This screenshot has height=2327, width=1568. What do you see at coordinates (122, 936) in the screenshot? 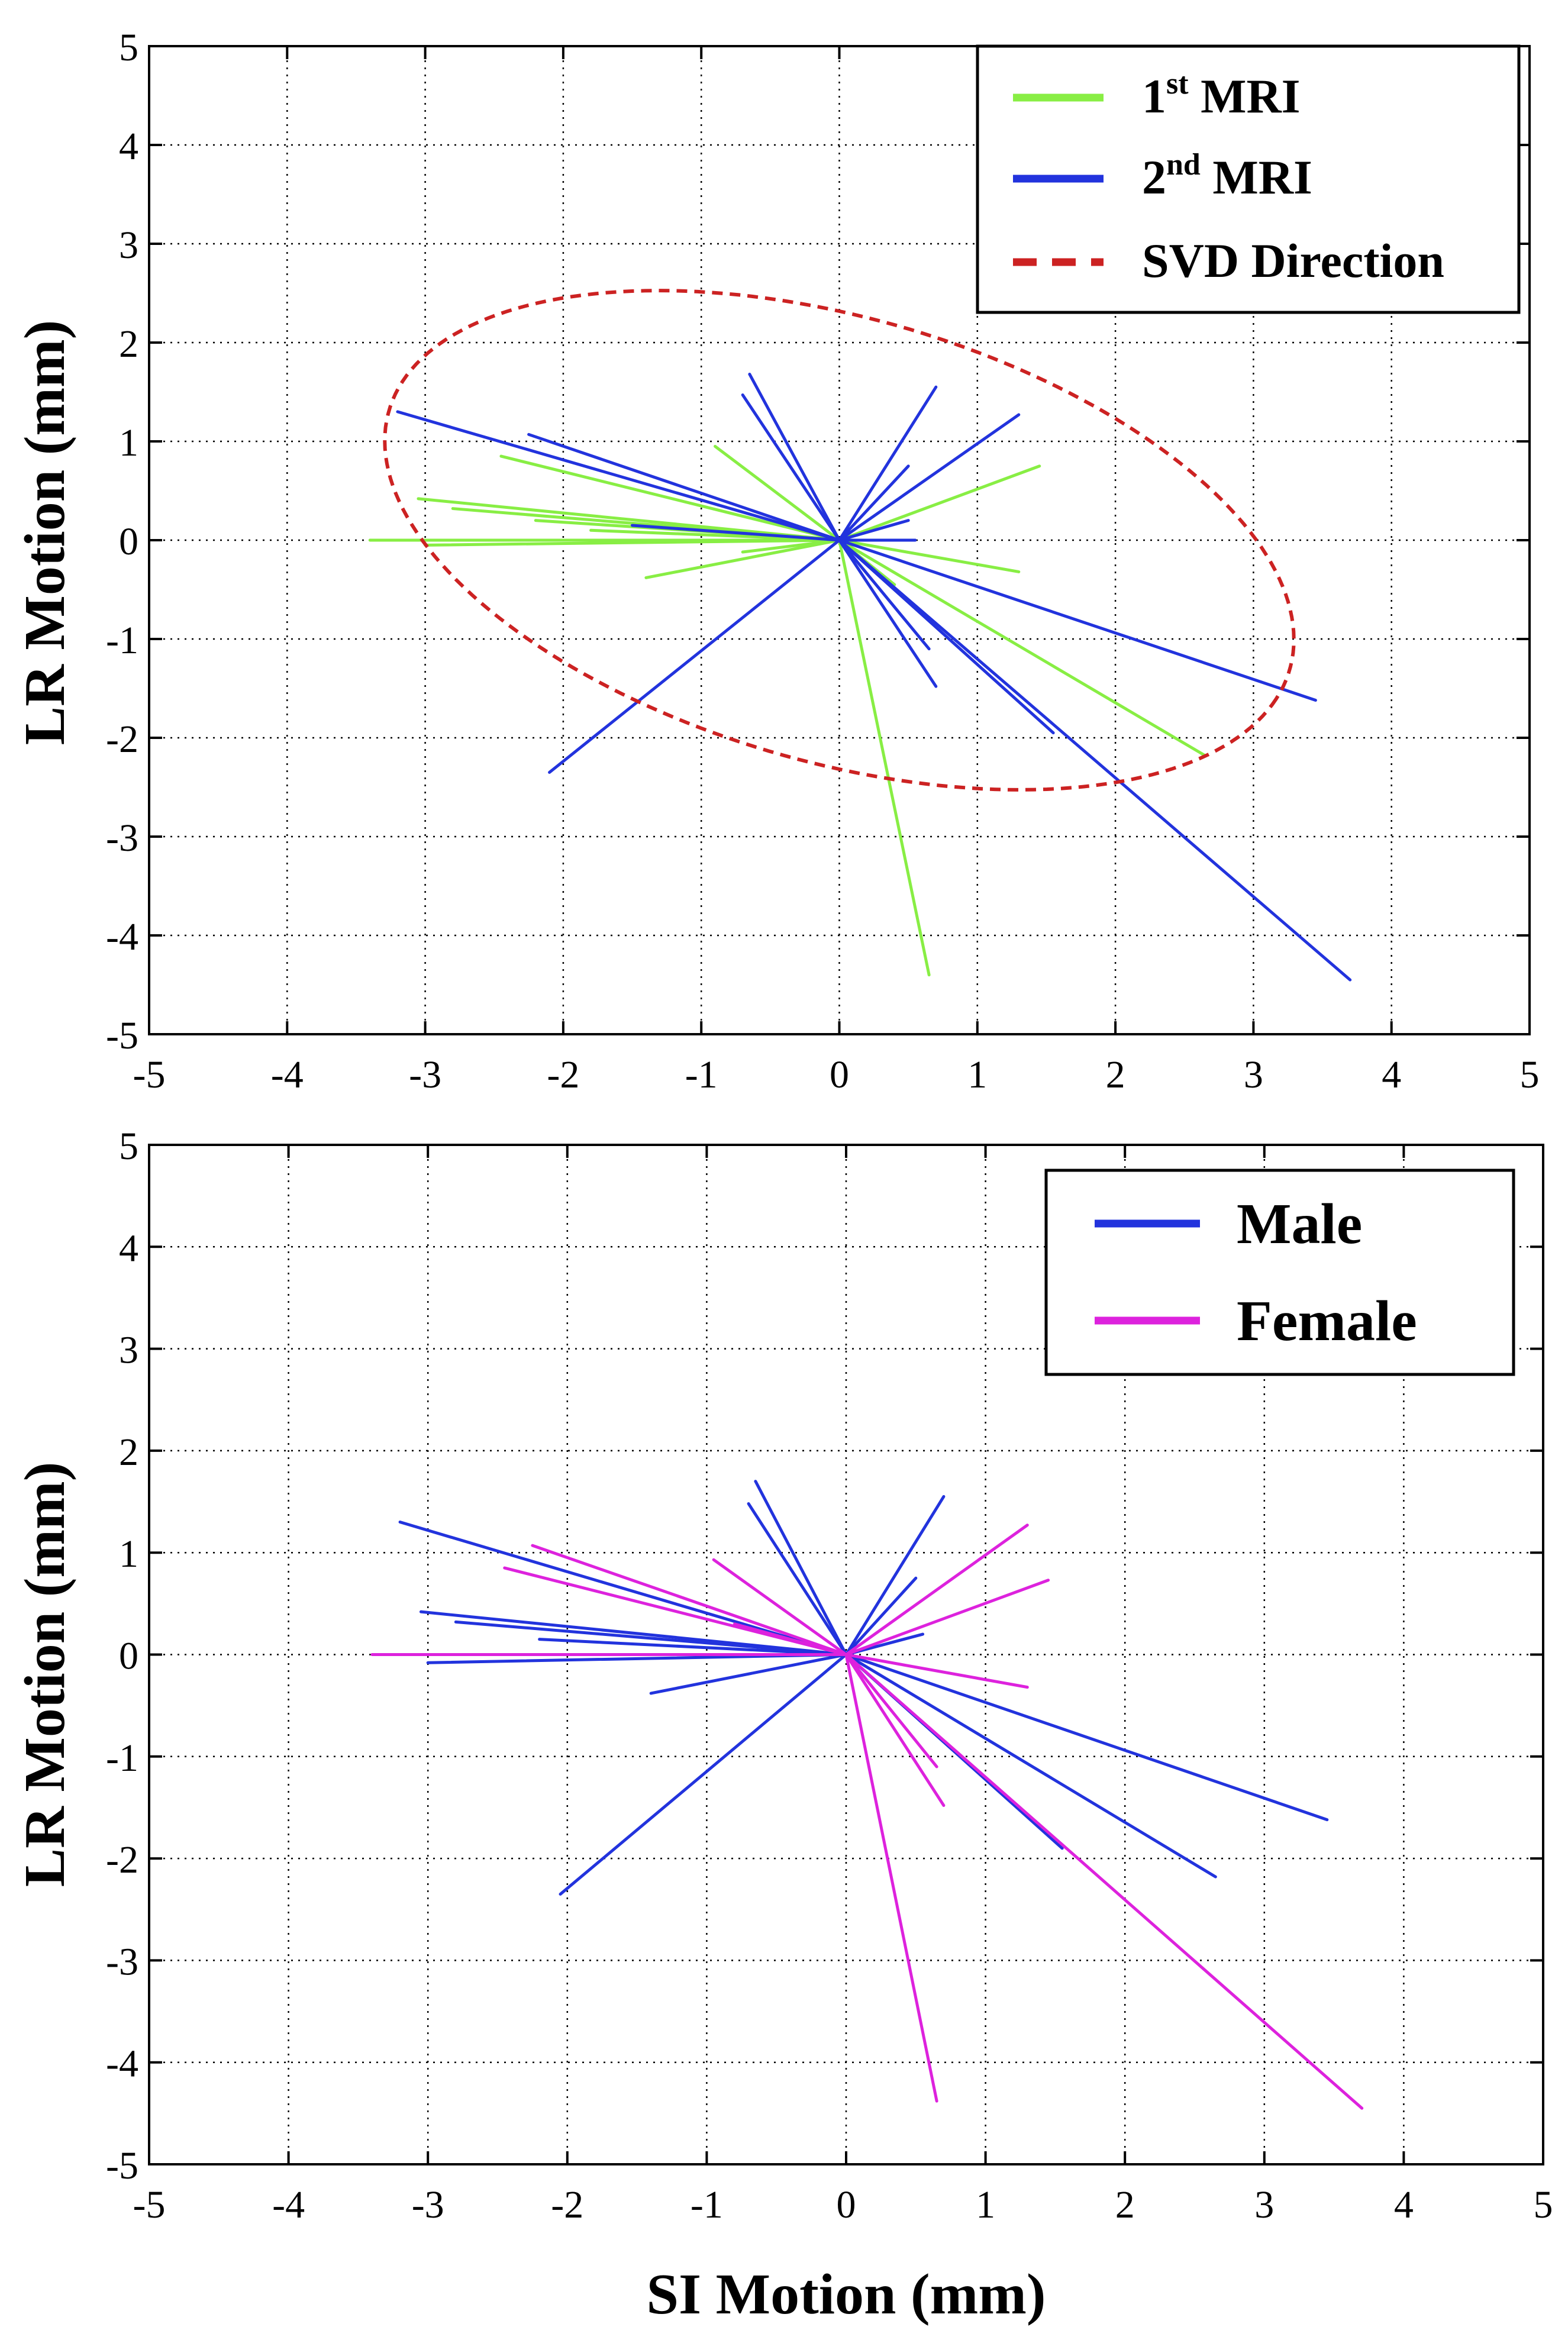
I see `top-y-tick-label: -4` at bounding box center [122, 936].